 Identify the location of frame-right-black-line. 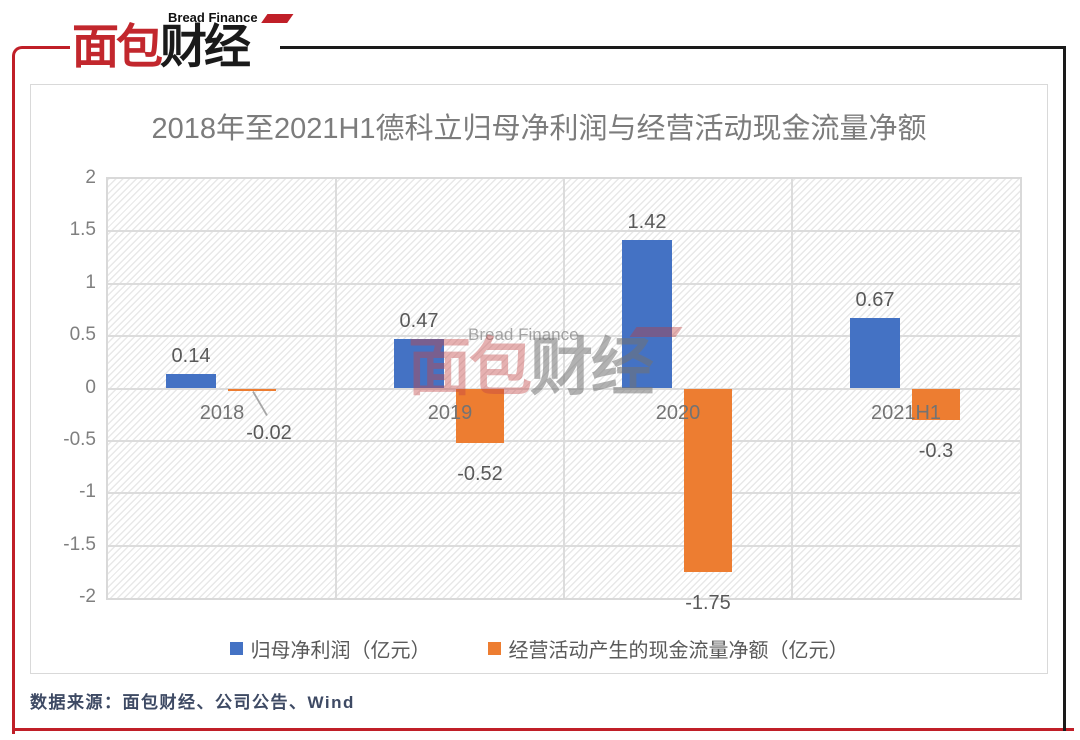
(1064, 388).